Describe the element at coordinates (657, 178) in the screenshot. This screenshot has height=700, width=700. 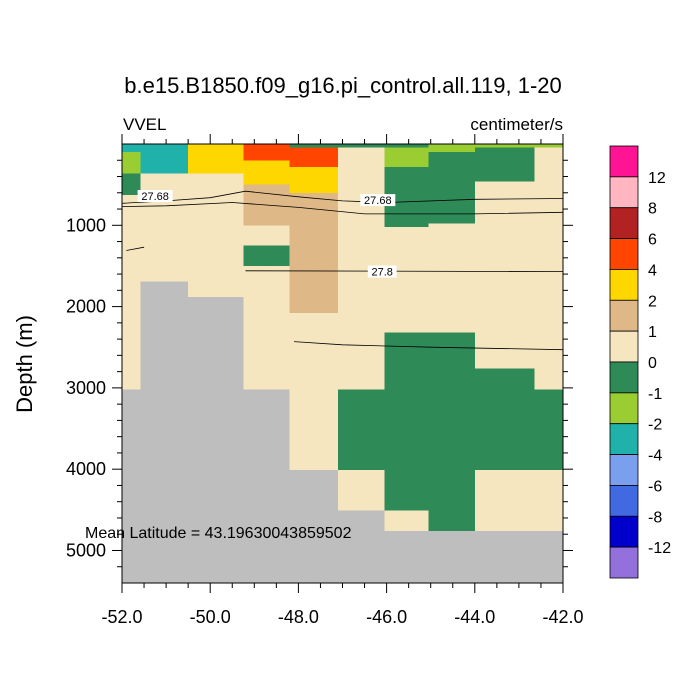
I see `colorbar-label: 12` at that location.